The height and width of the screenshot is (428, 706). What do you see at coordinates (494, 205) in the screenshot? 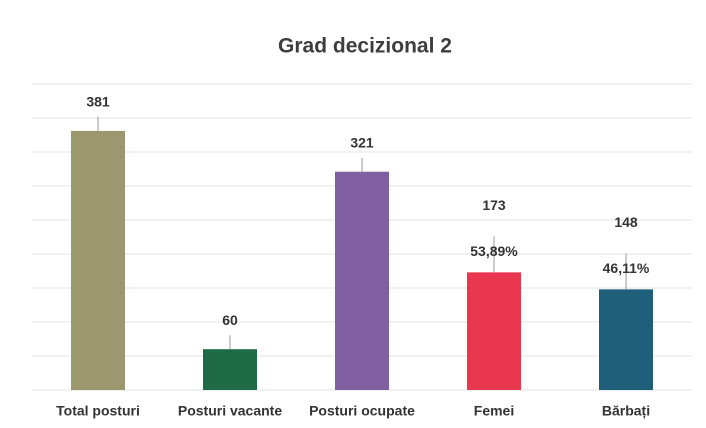
I see `value-label: 173` at bounding box center [494, 205].